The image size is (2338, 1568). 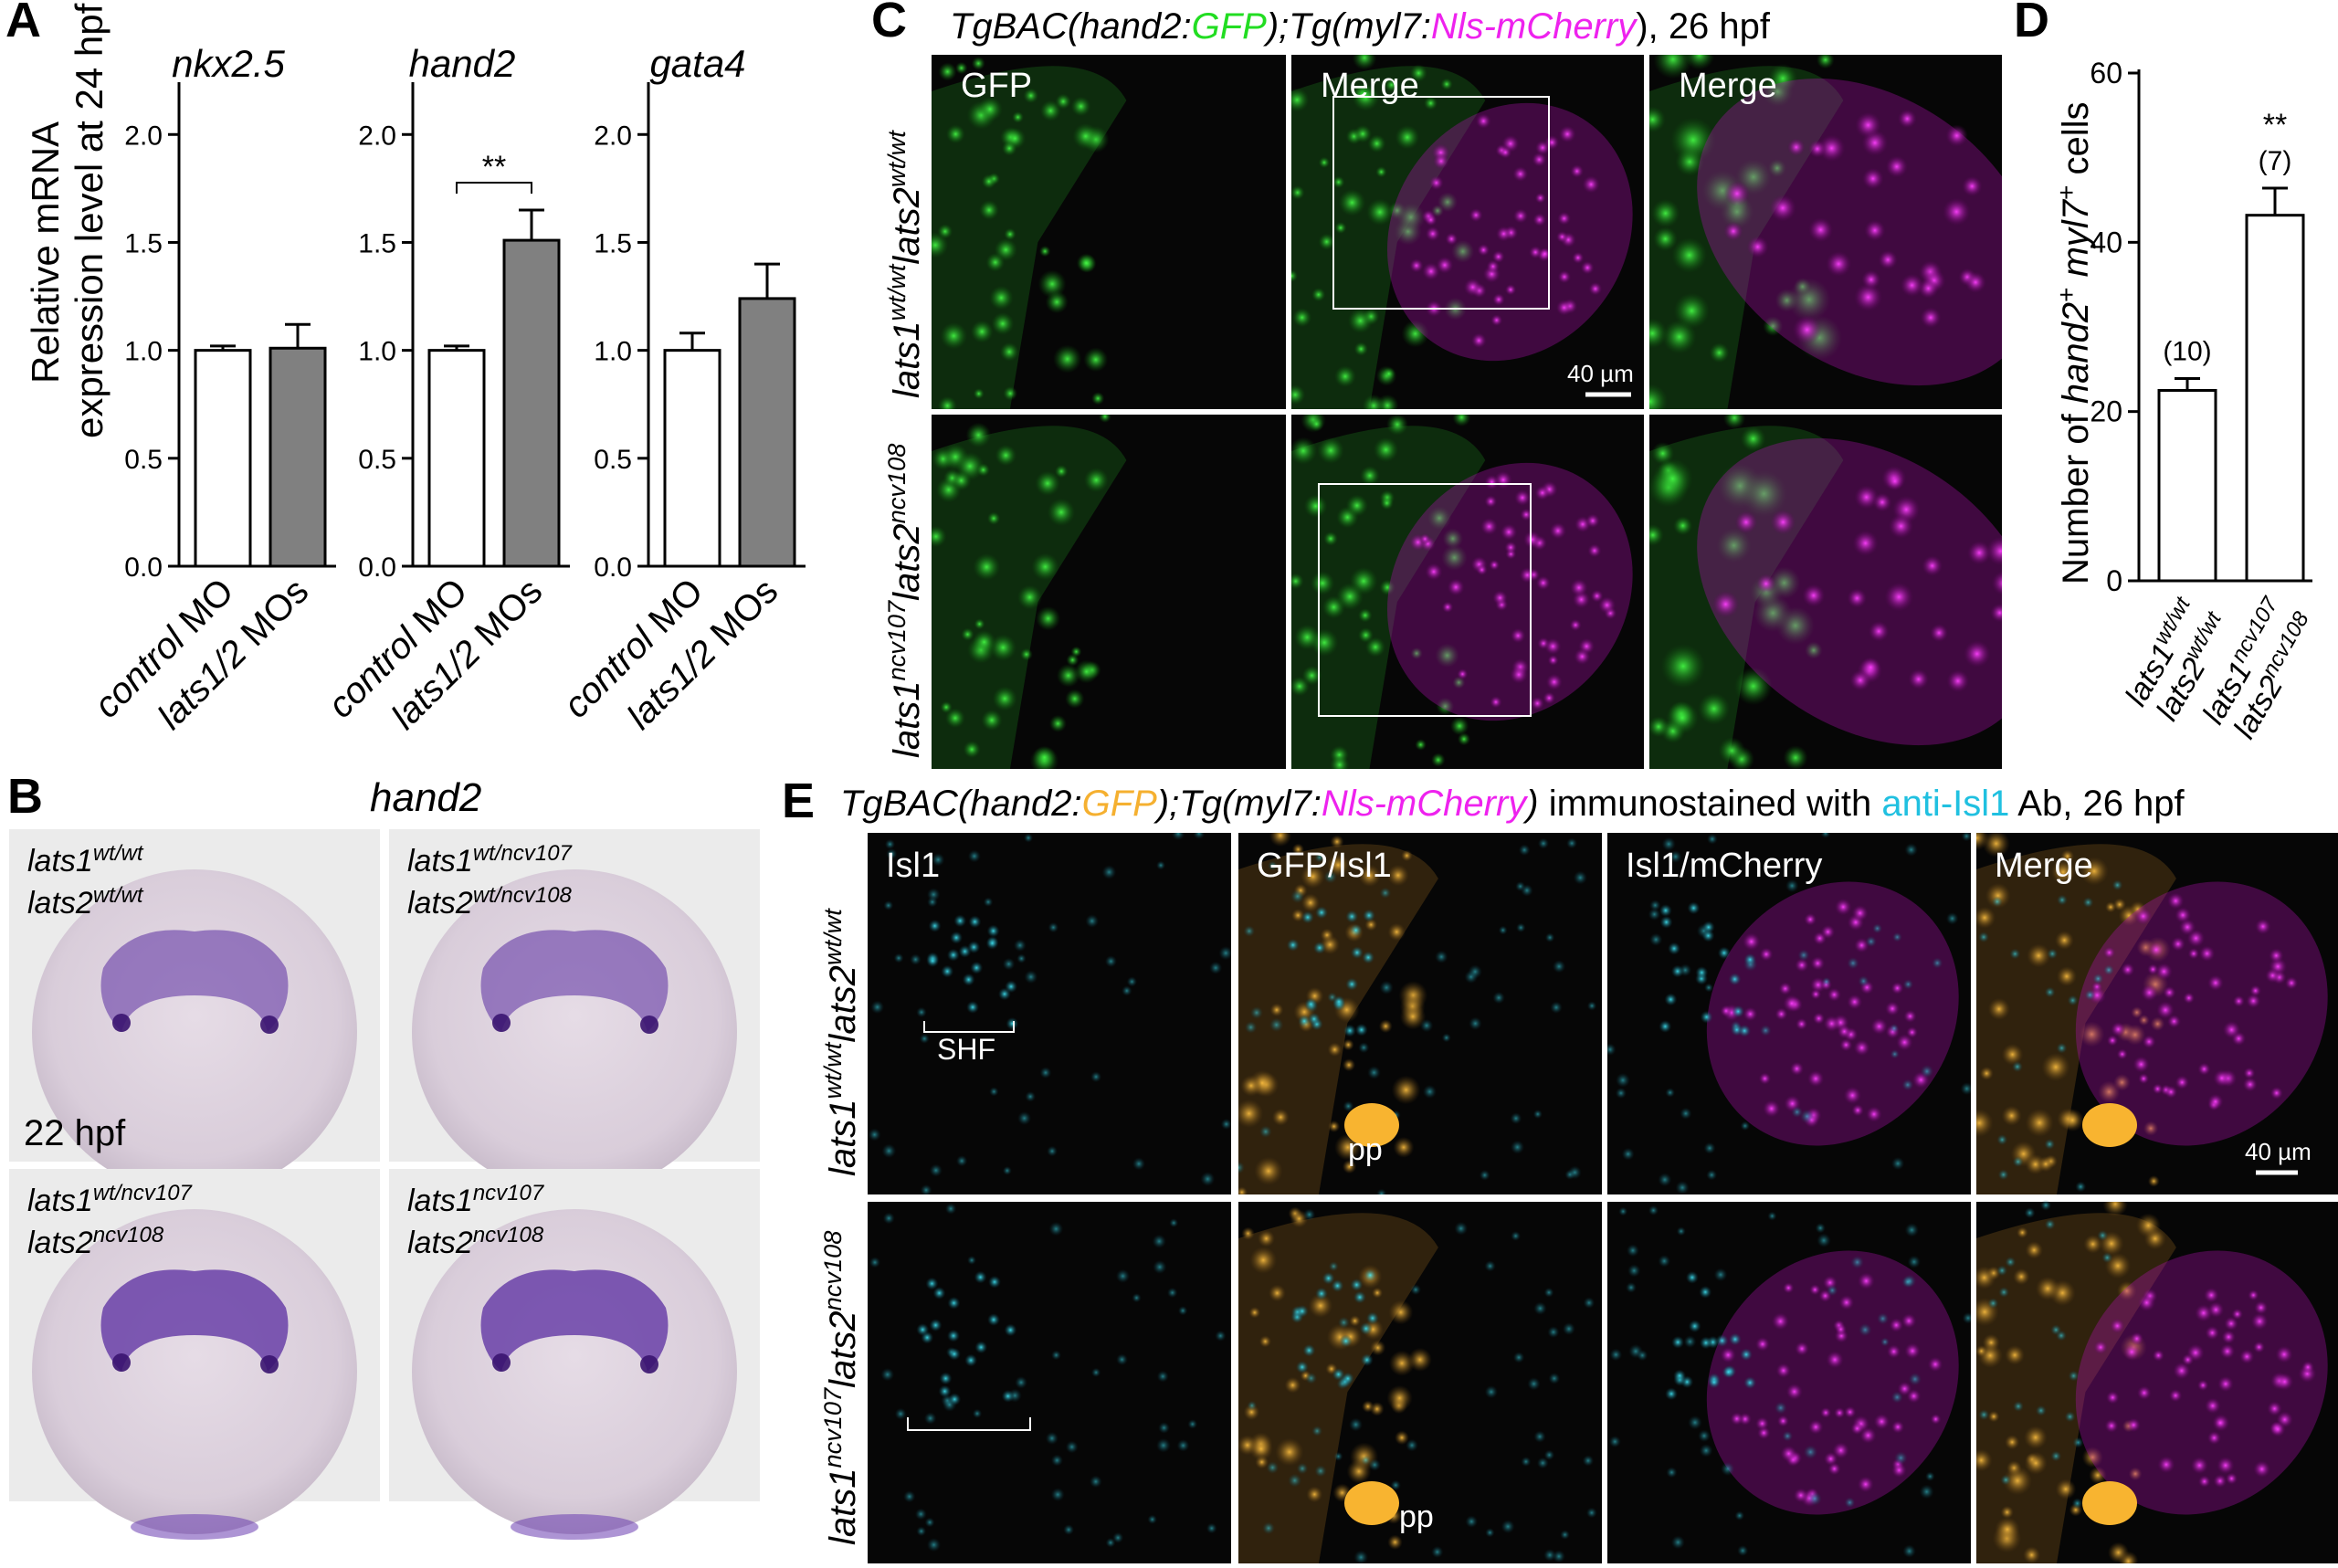 I want to click on hand2-staining, so click(x=194, y=981).